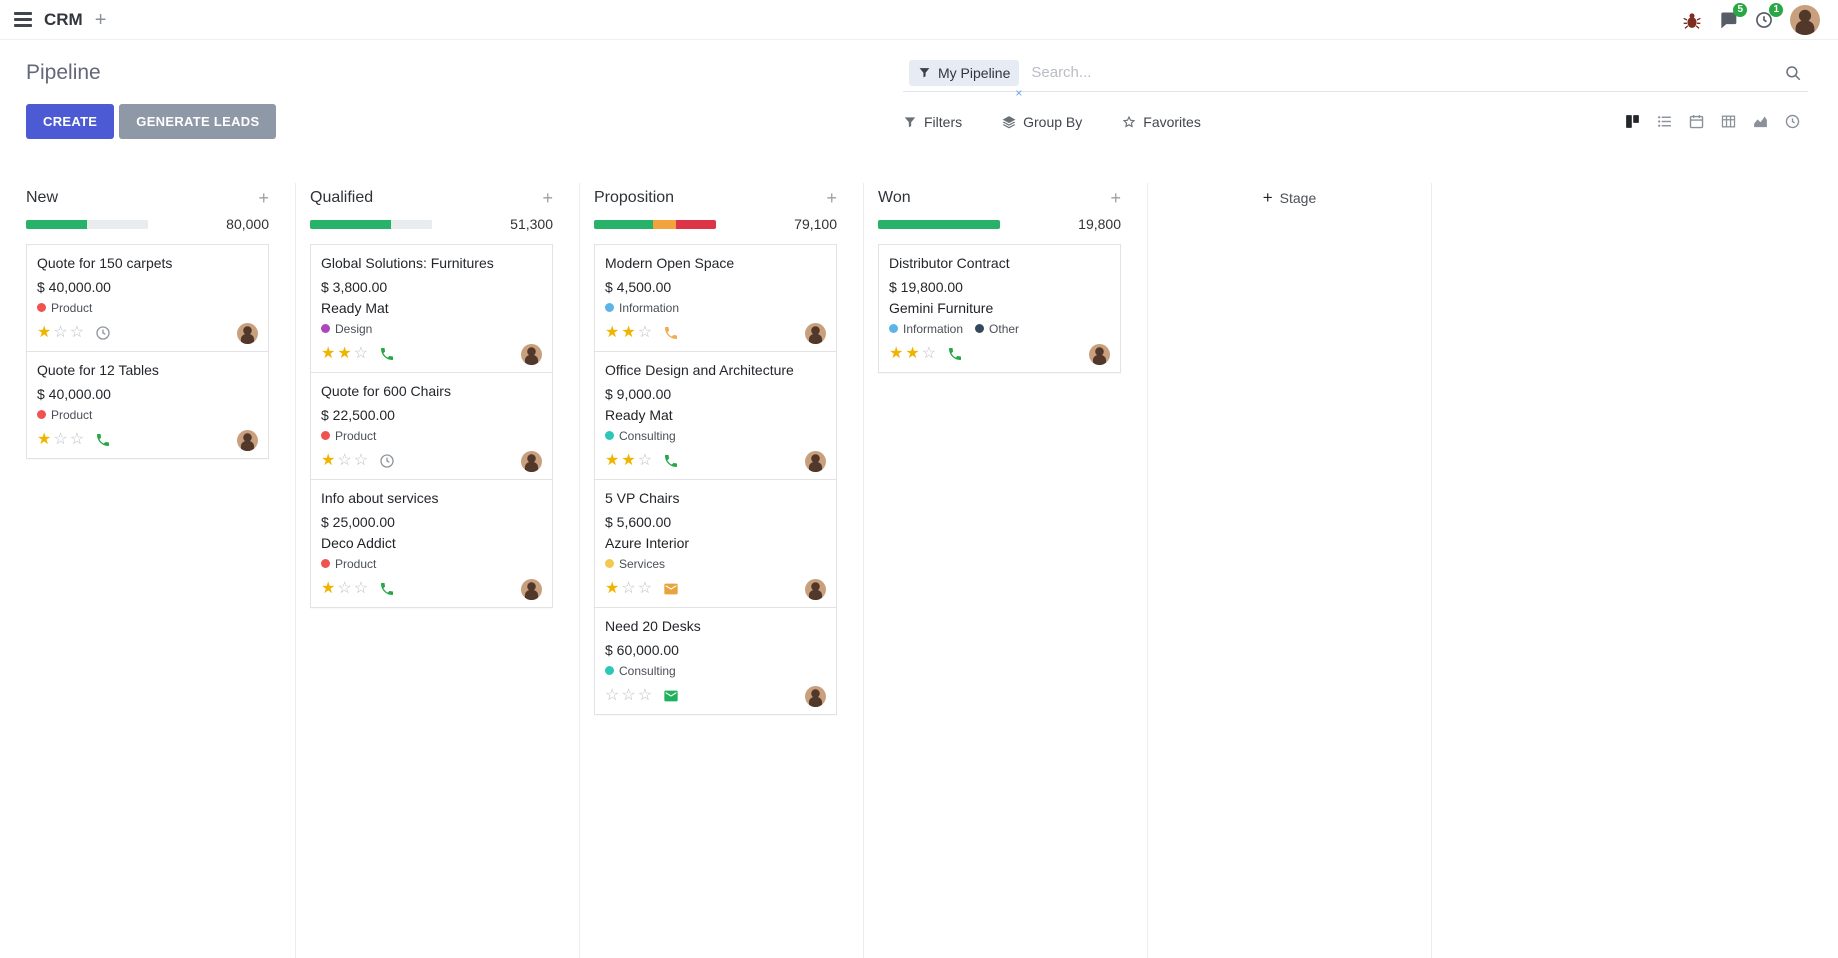 This screenshot has width=1838, height=958. I want to click on view-calendar-icon, so click(1696, 122).